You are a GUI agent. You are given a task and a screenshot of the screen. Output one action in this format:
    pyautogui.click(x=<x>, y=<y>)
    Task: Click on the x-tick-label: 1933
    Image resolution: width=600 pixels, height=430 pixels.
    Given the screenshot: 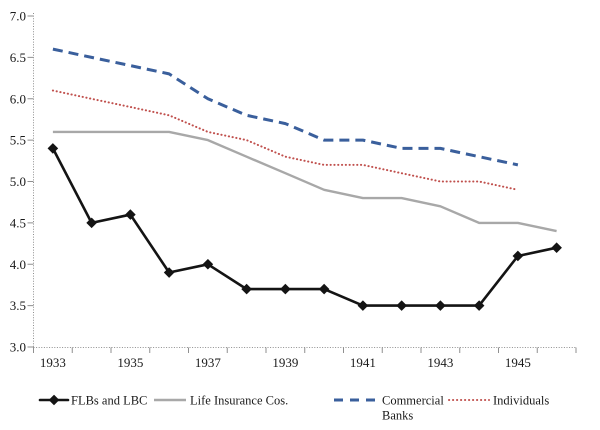 What is the action you would take?
    pyautogui.click(x=53, y=362)
    